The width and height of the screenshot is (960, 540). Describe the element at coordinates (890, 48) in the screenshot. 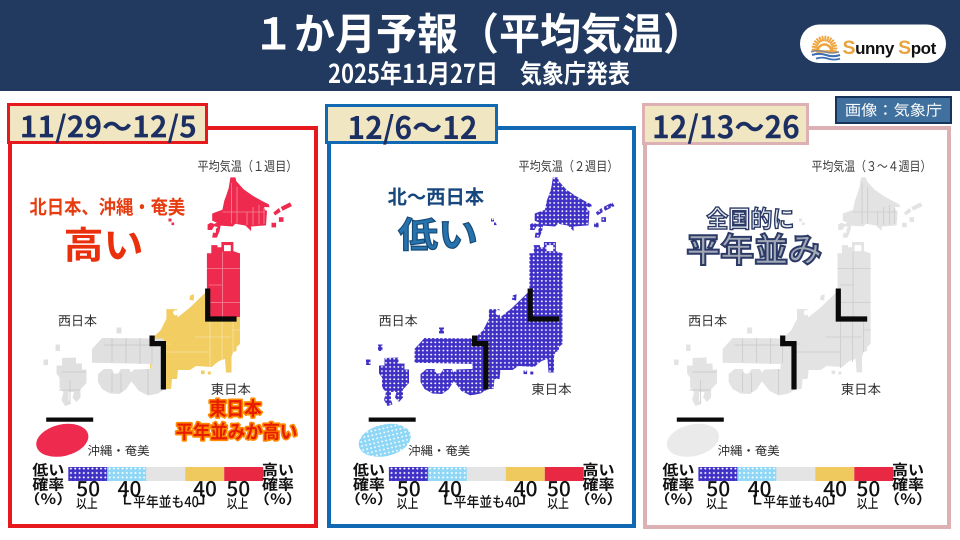

I see `svg-text: Sunny Spot` at that location.